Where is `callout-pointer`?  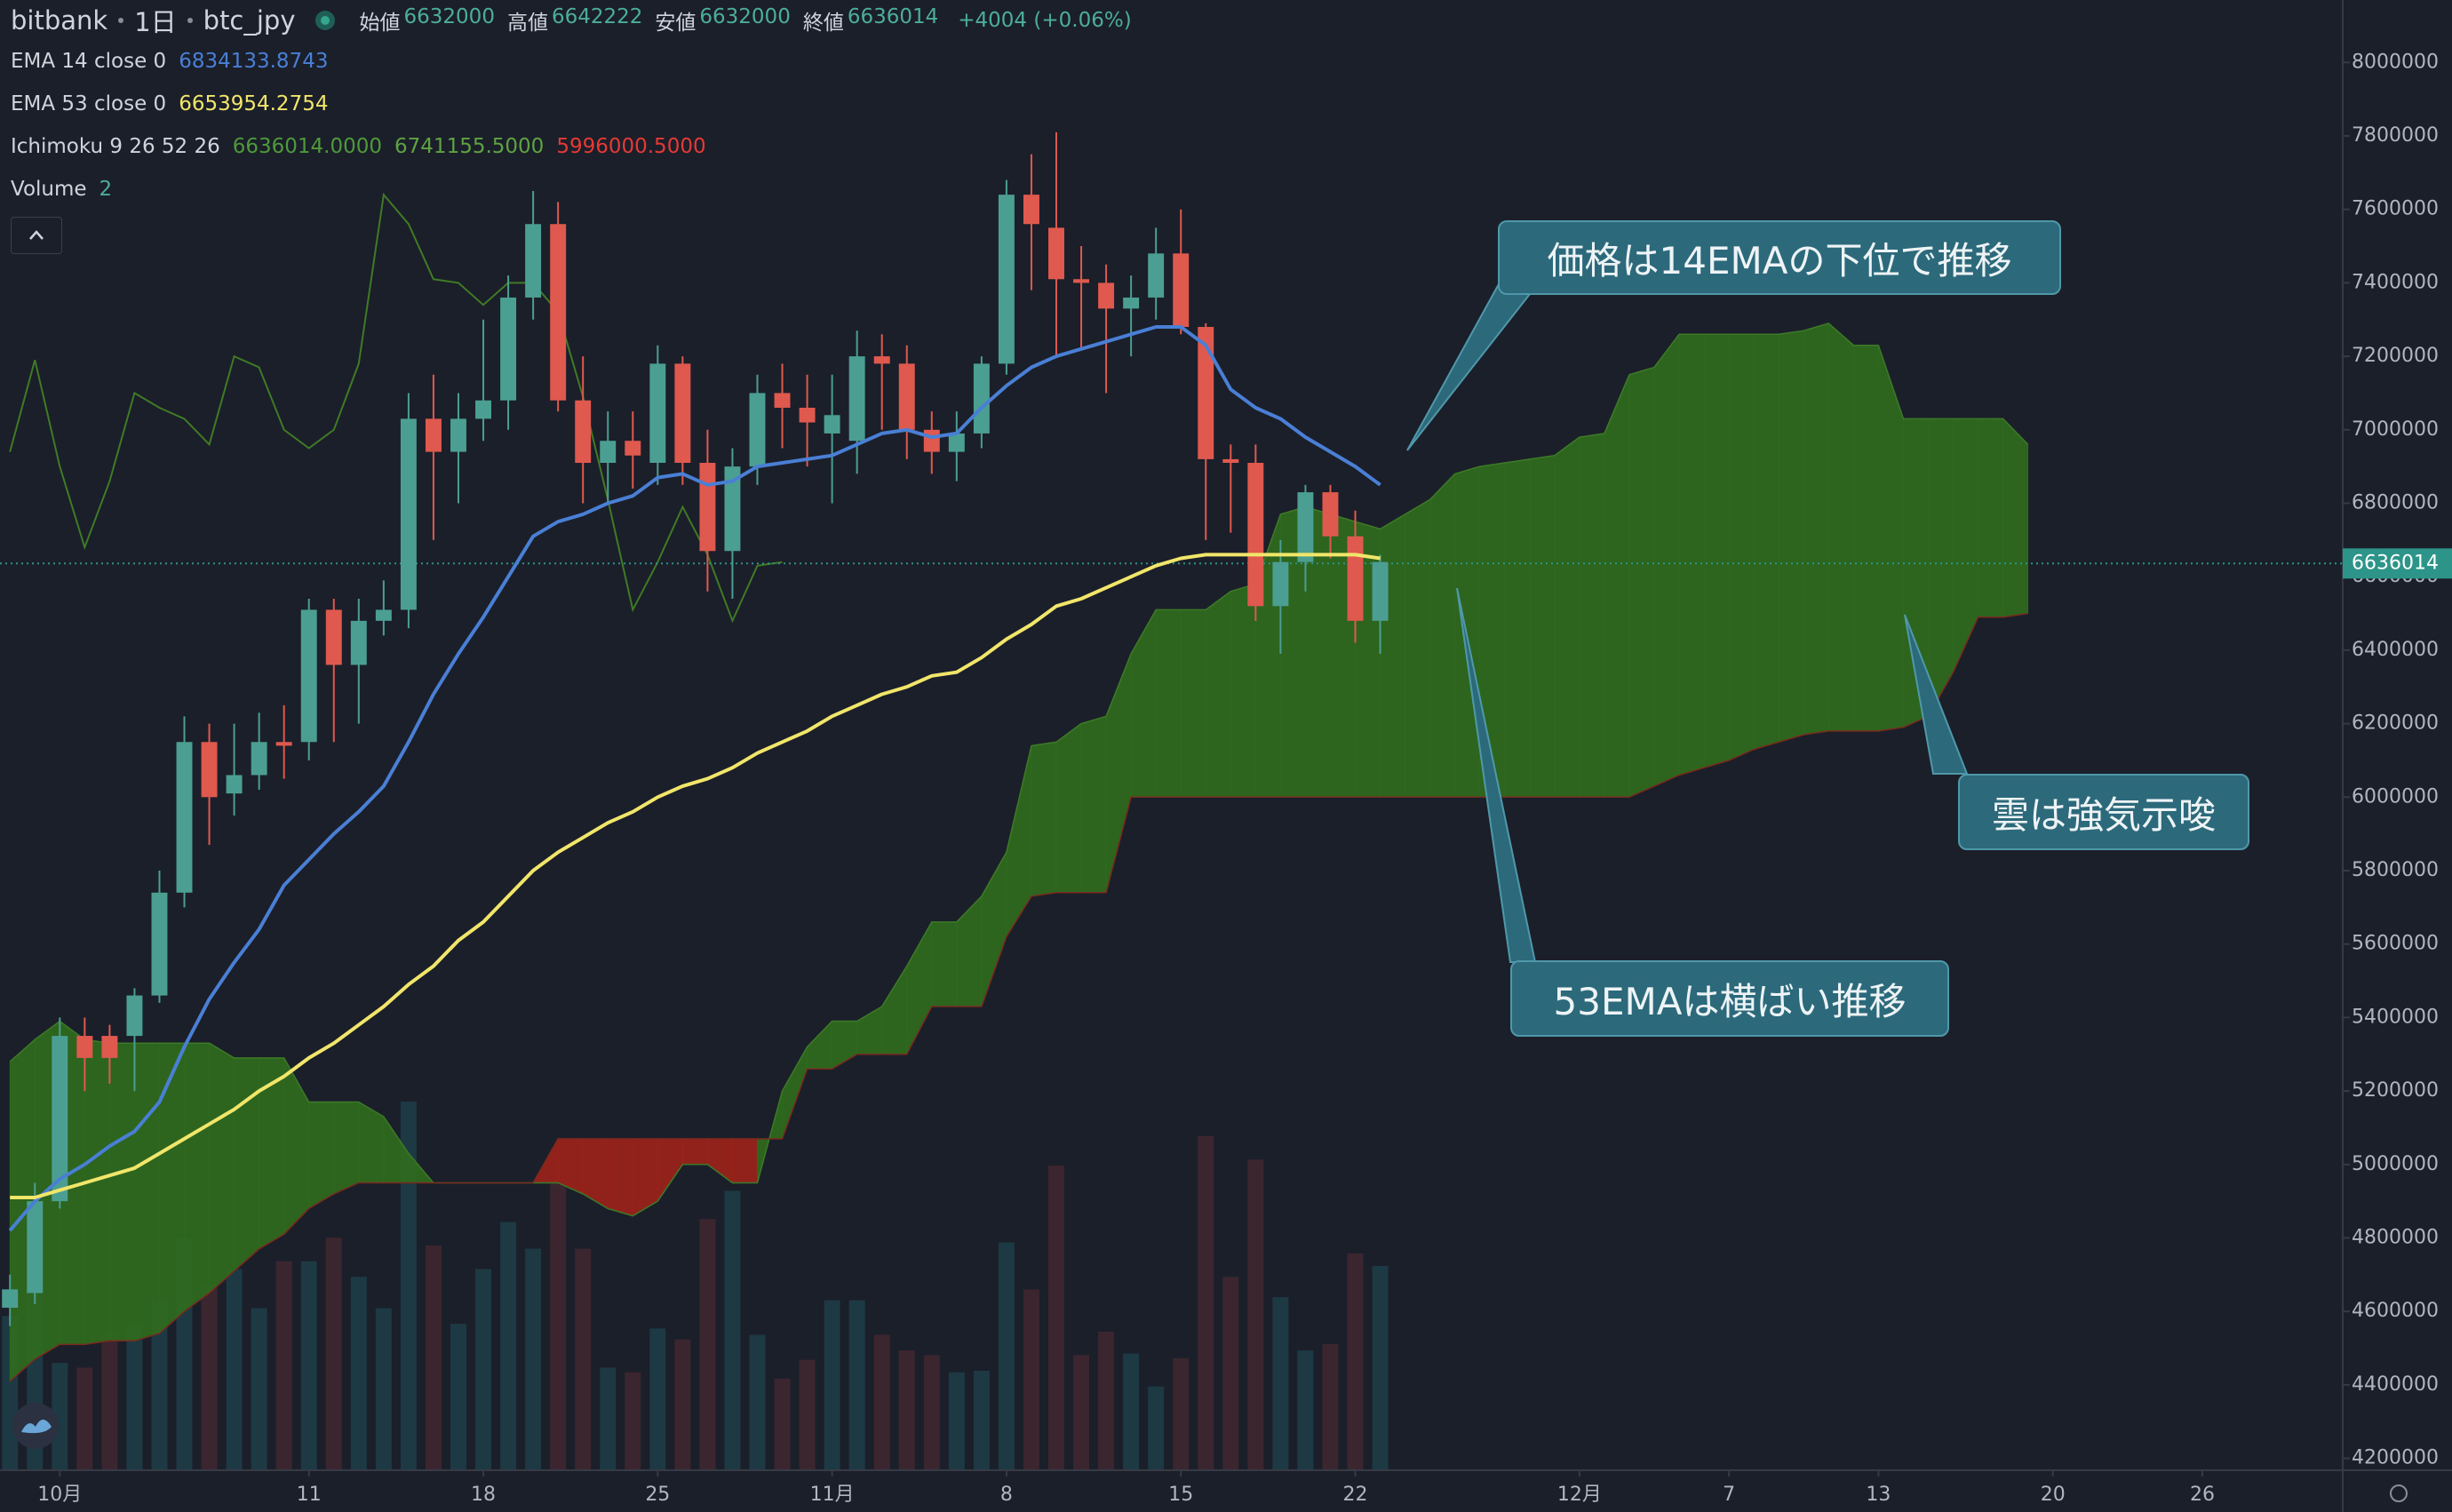
callout-pointer is located at coordinates (1937, 694).